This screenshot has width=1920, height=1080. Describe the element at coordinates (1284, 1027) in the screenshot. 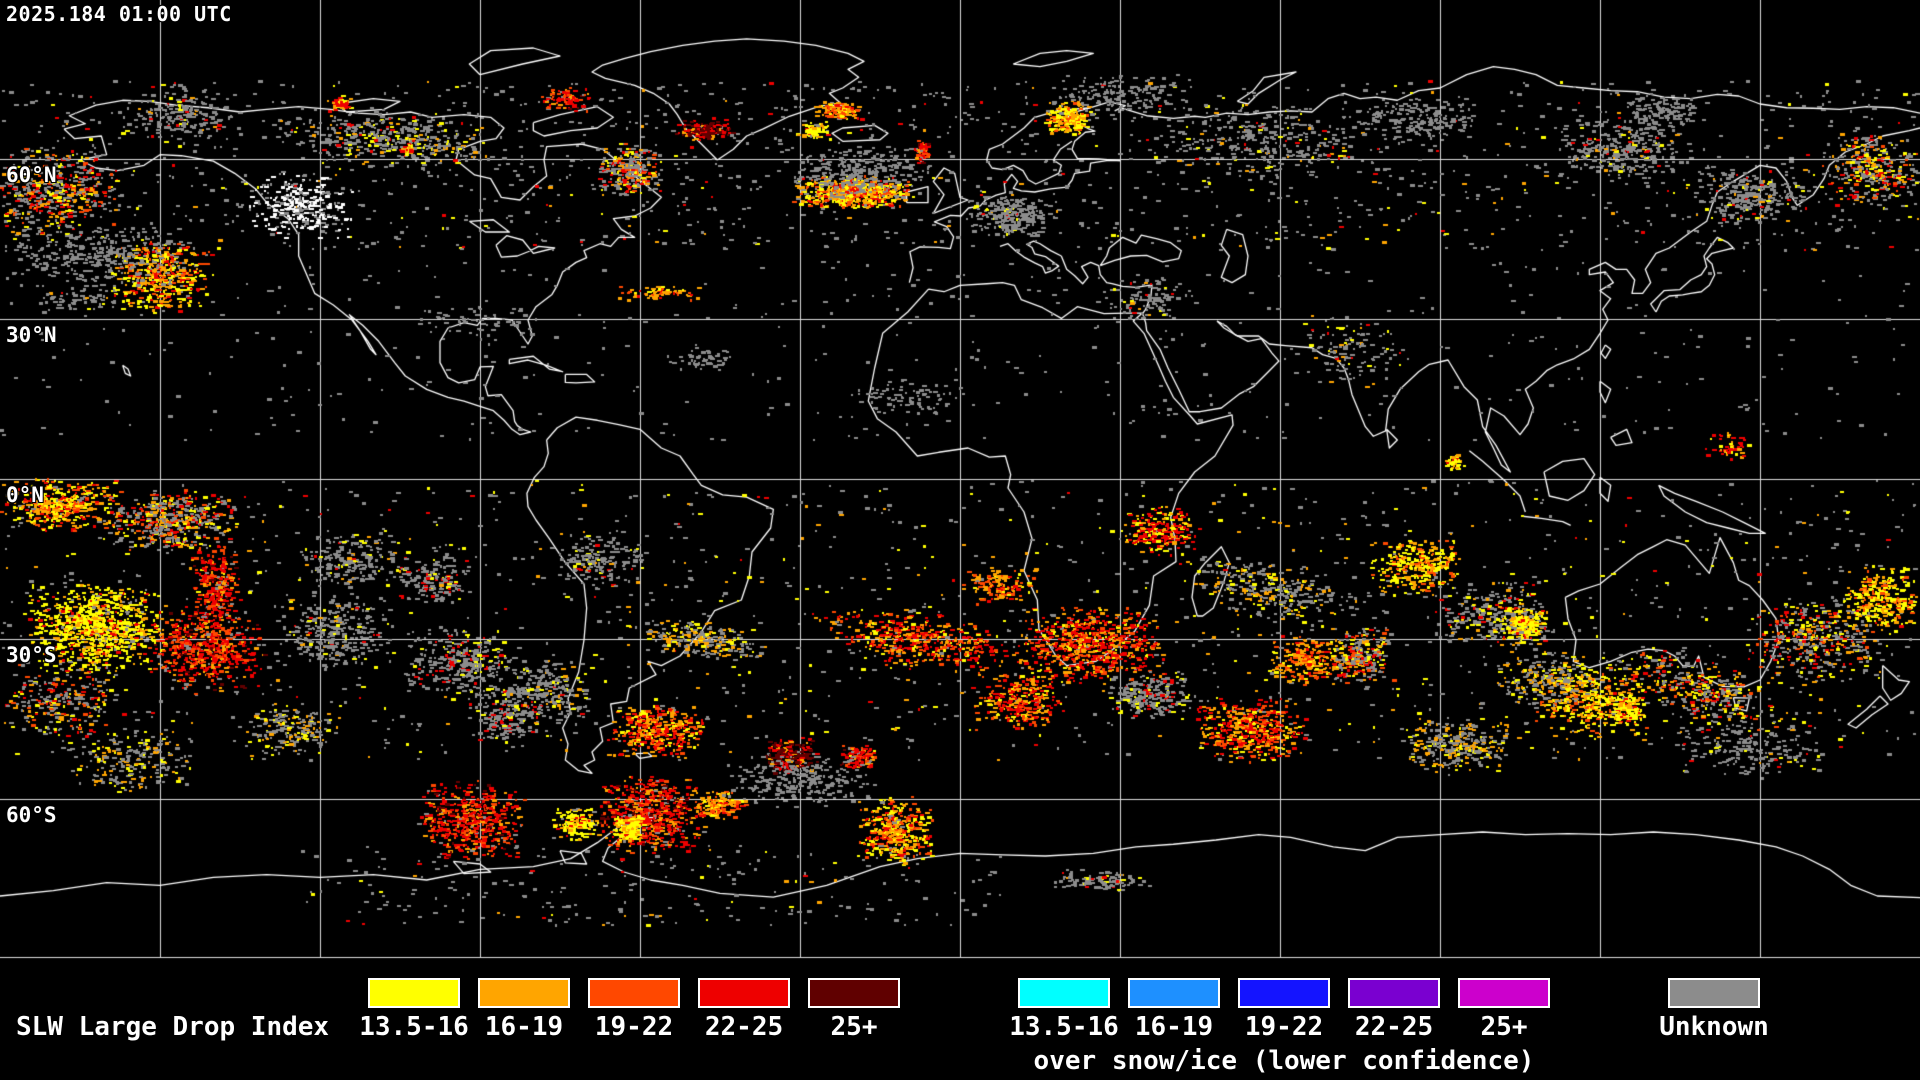

I see `legend-label-snow_ice-2: 19-22` at that location.